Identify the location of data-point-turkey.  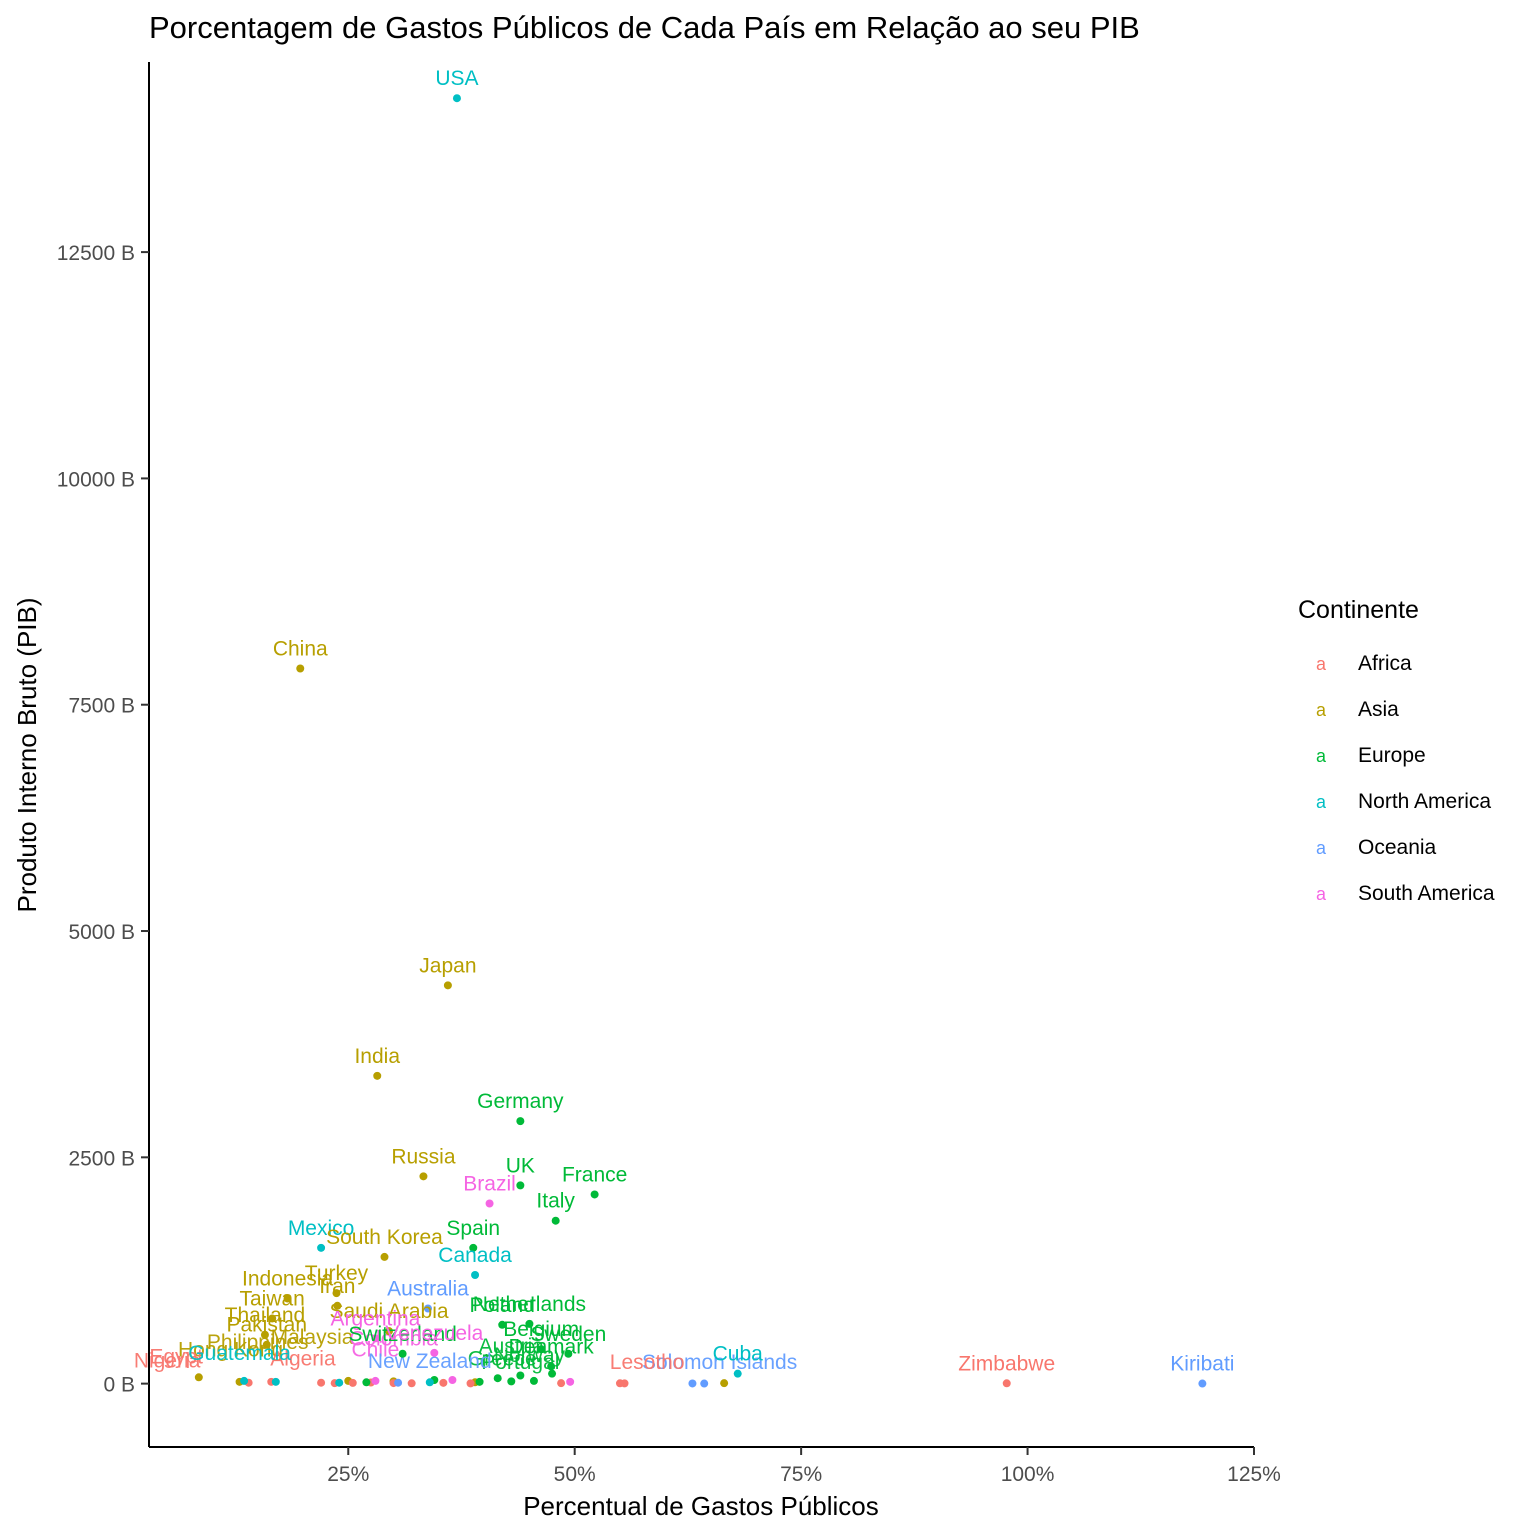
(336, 1293).